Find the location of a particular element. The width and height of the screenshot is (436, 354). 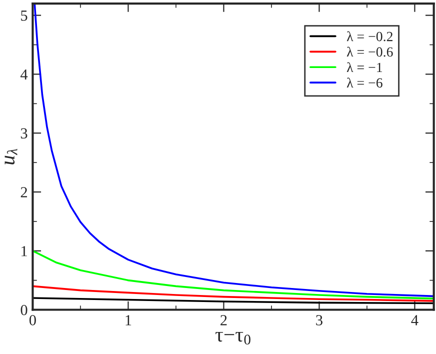

y-tick-label: 5 is located at coordinates (24, 15).